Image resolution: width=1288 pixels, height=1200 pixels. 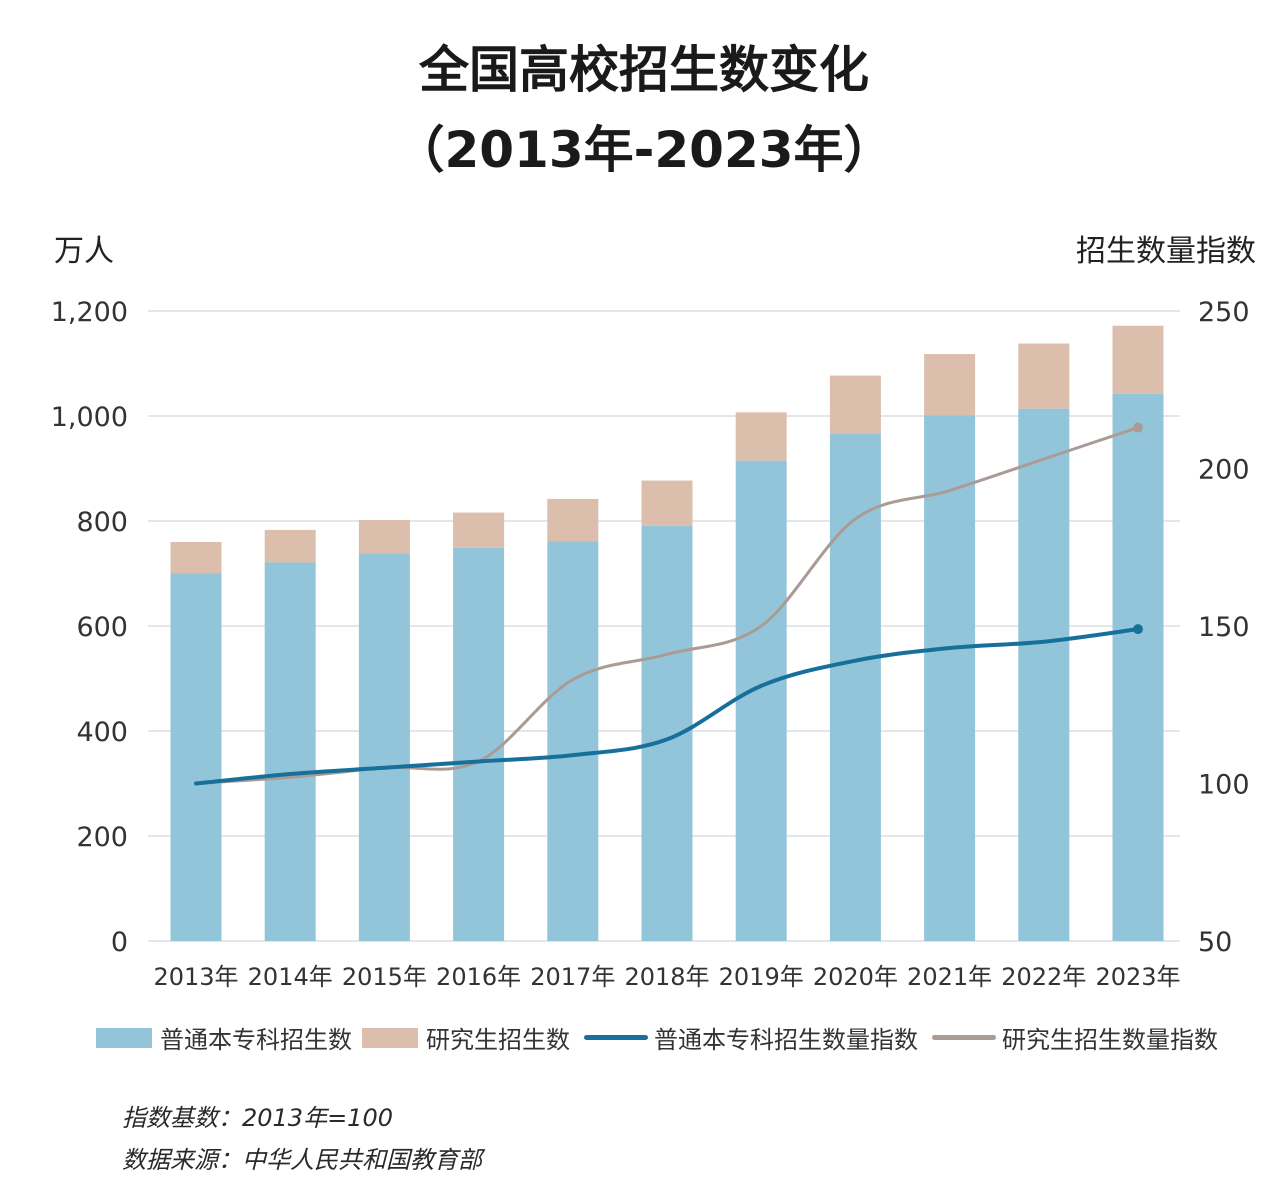 I want to click on x-tick-label: 2013年, so click(x=195, y=977).